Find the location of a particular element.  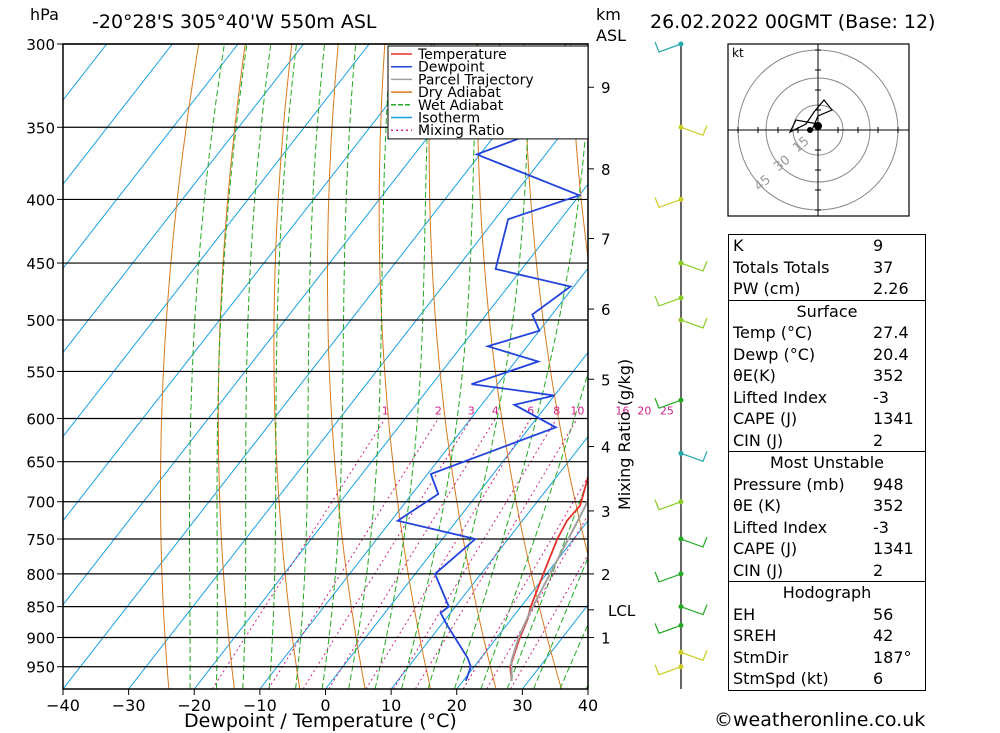

height-tick-label: 2 is located at coordinates (606, 575).